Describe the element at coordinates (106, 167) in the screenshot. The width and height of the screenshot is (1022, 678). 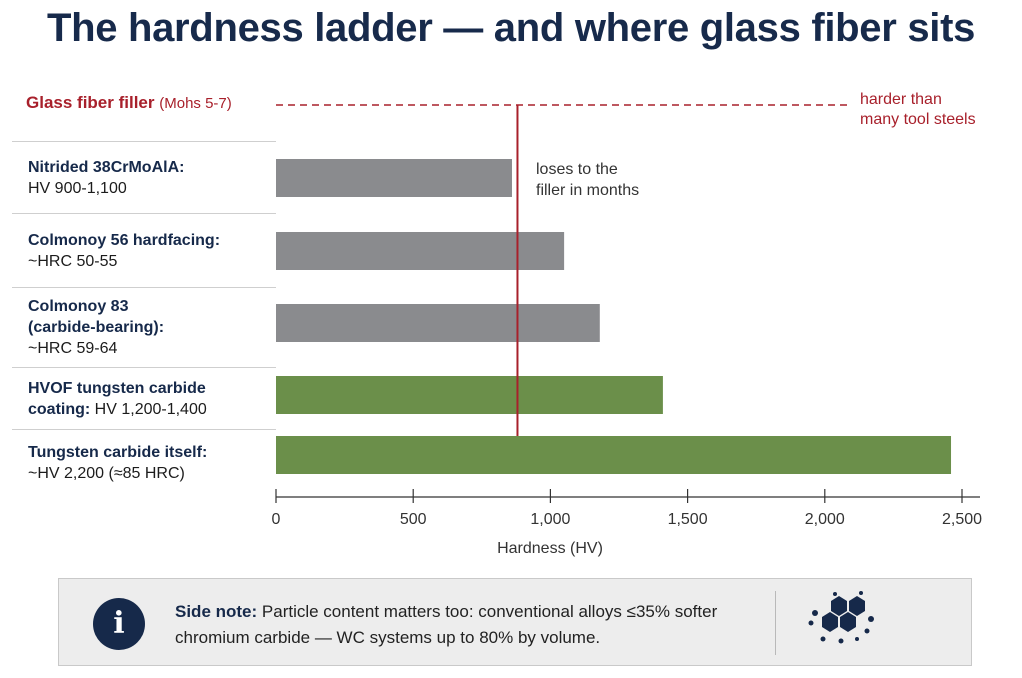
I see `row-name: Nitrided 38CrMoAlA:` at that location.